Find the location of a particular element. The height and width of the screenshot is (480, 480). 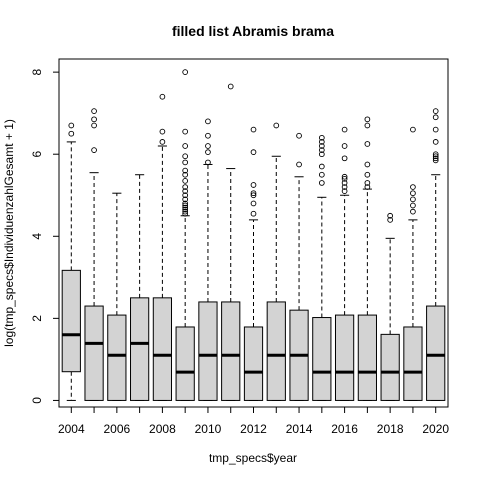

x-tick-label: 2018 is located at coordinates (390, 429).